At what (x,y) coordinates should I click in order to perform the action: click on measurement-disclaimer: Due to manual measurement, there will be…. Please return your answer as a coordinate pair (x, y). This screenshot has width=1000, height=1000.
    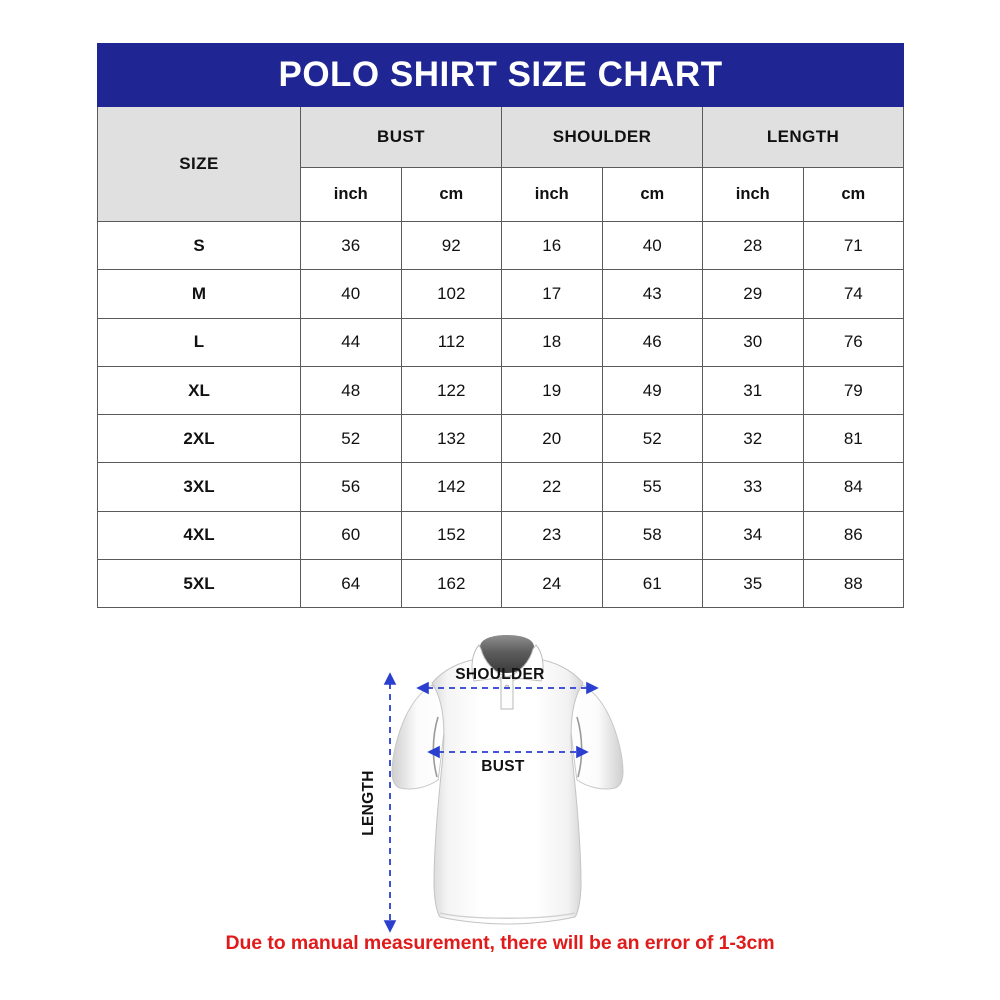
    Looking at the image, I should click on (500, 943).